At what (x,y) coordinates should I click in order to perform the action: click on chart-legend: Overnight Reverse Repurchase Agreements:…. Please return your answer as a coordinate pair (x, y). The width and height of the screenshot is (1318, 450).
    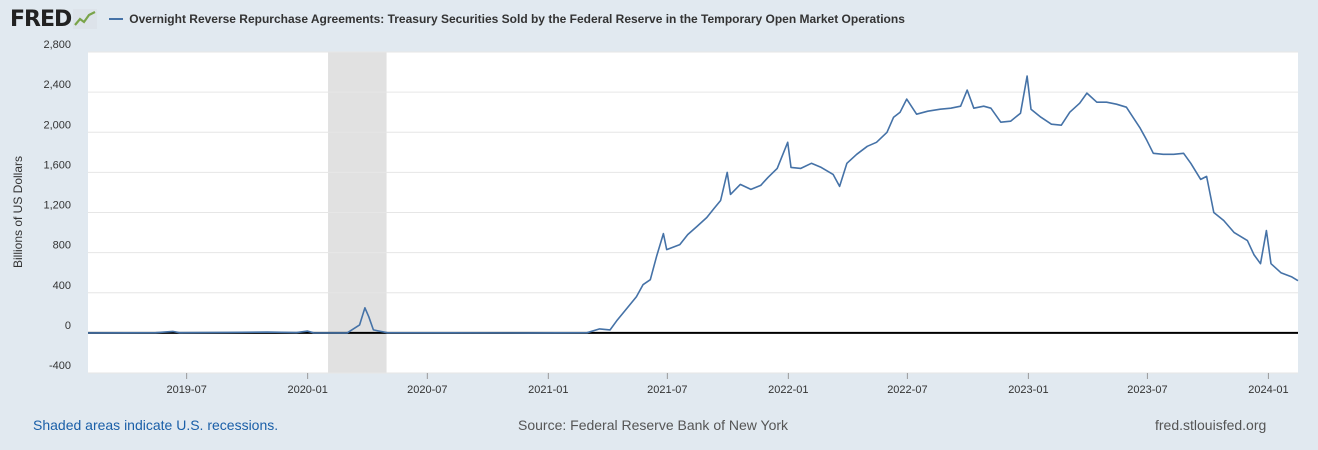
    Looking at the image, I should click on (507, 19).